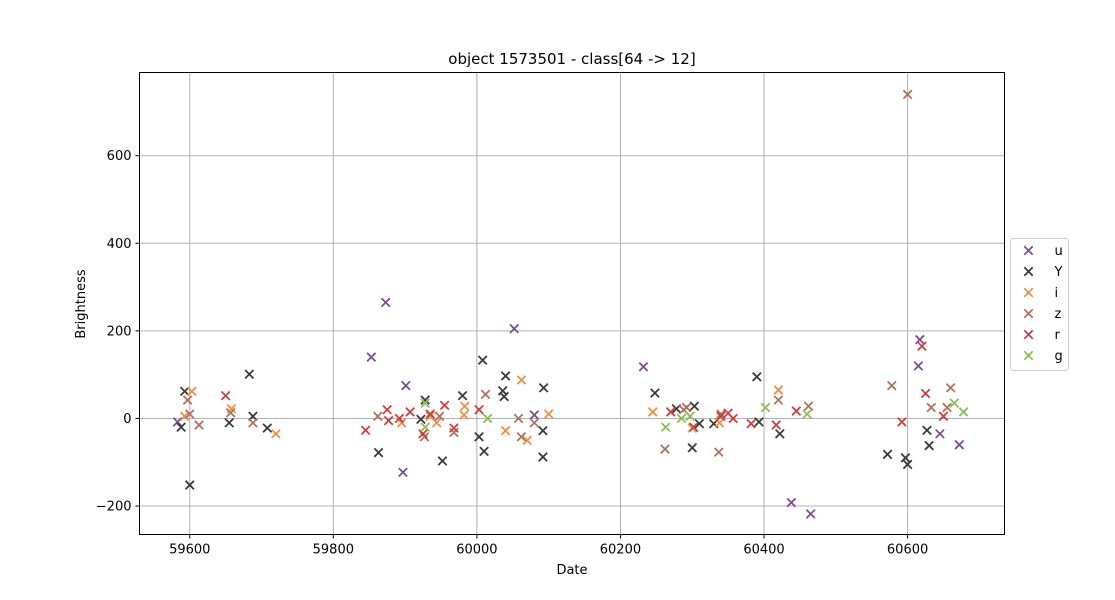 The image size is (1115, 600). Describe the element at coordinates (119, 244) in the screenshot. I see `y-tick-label: 400` at that location.